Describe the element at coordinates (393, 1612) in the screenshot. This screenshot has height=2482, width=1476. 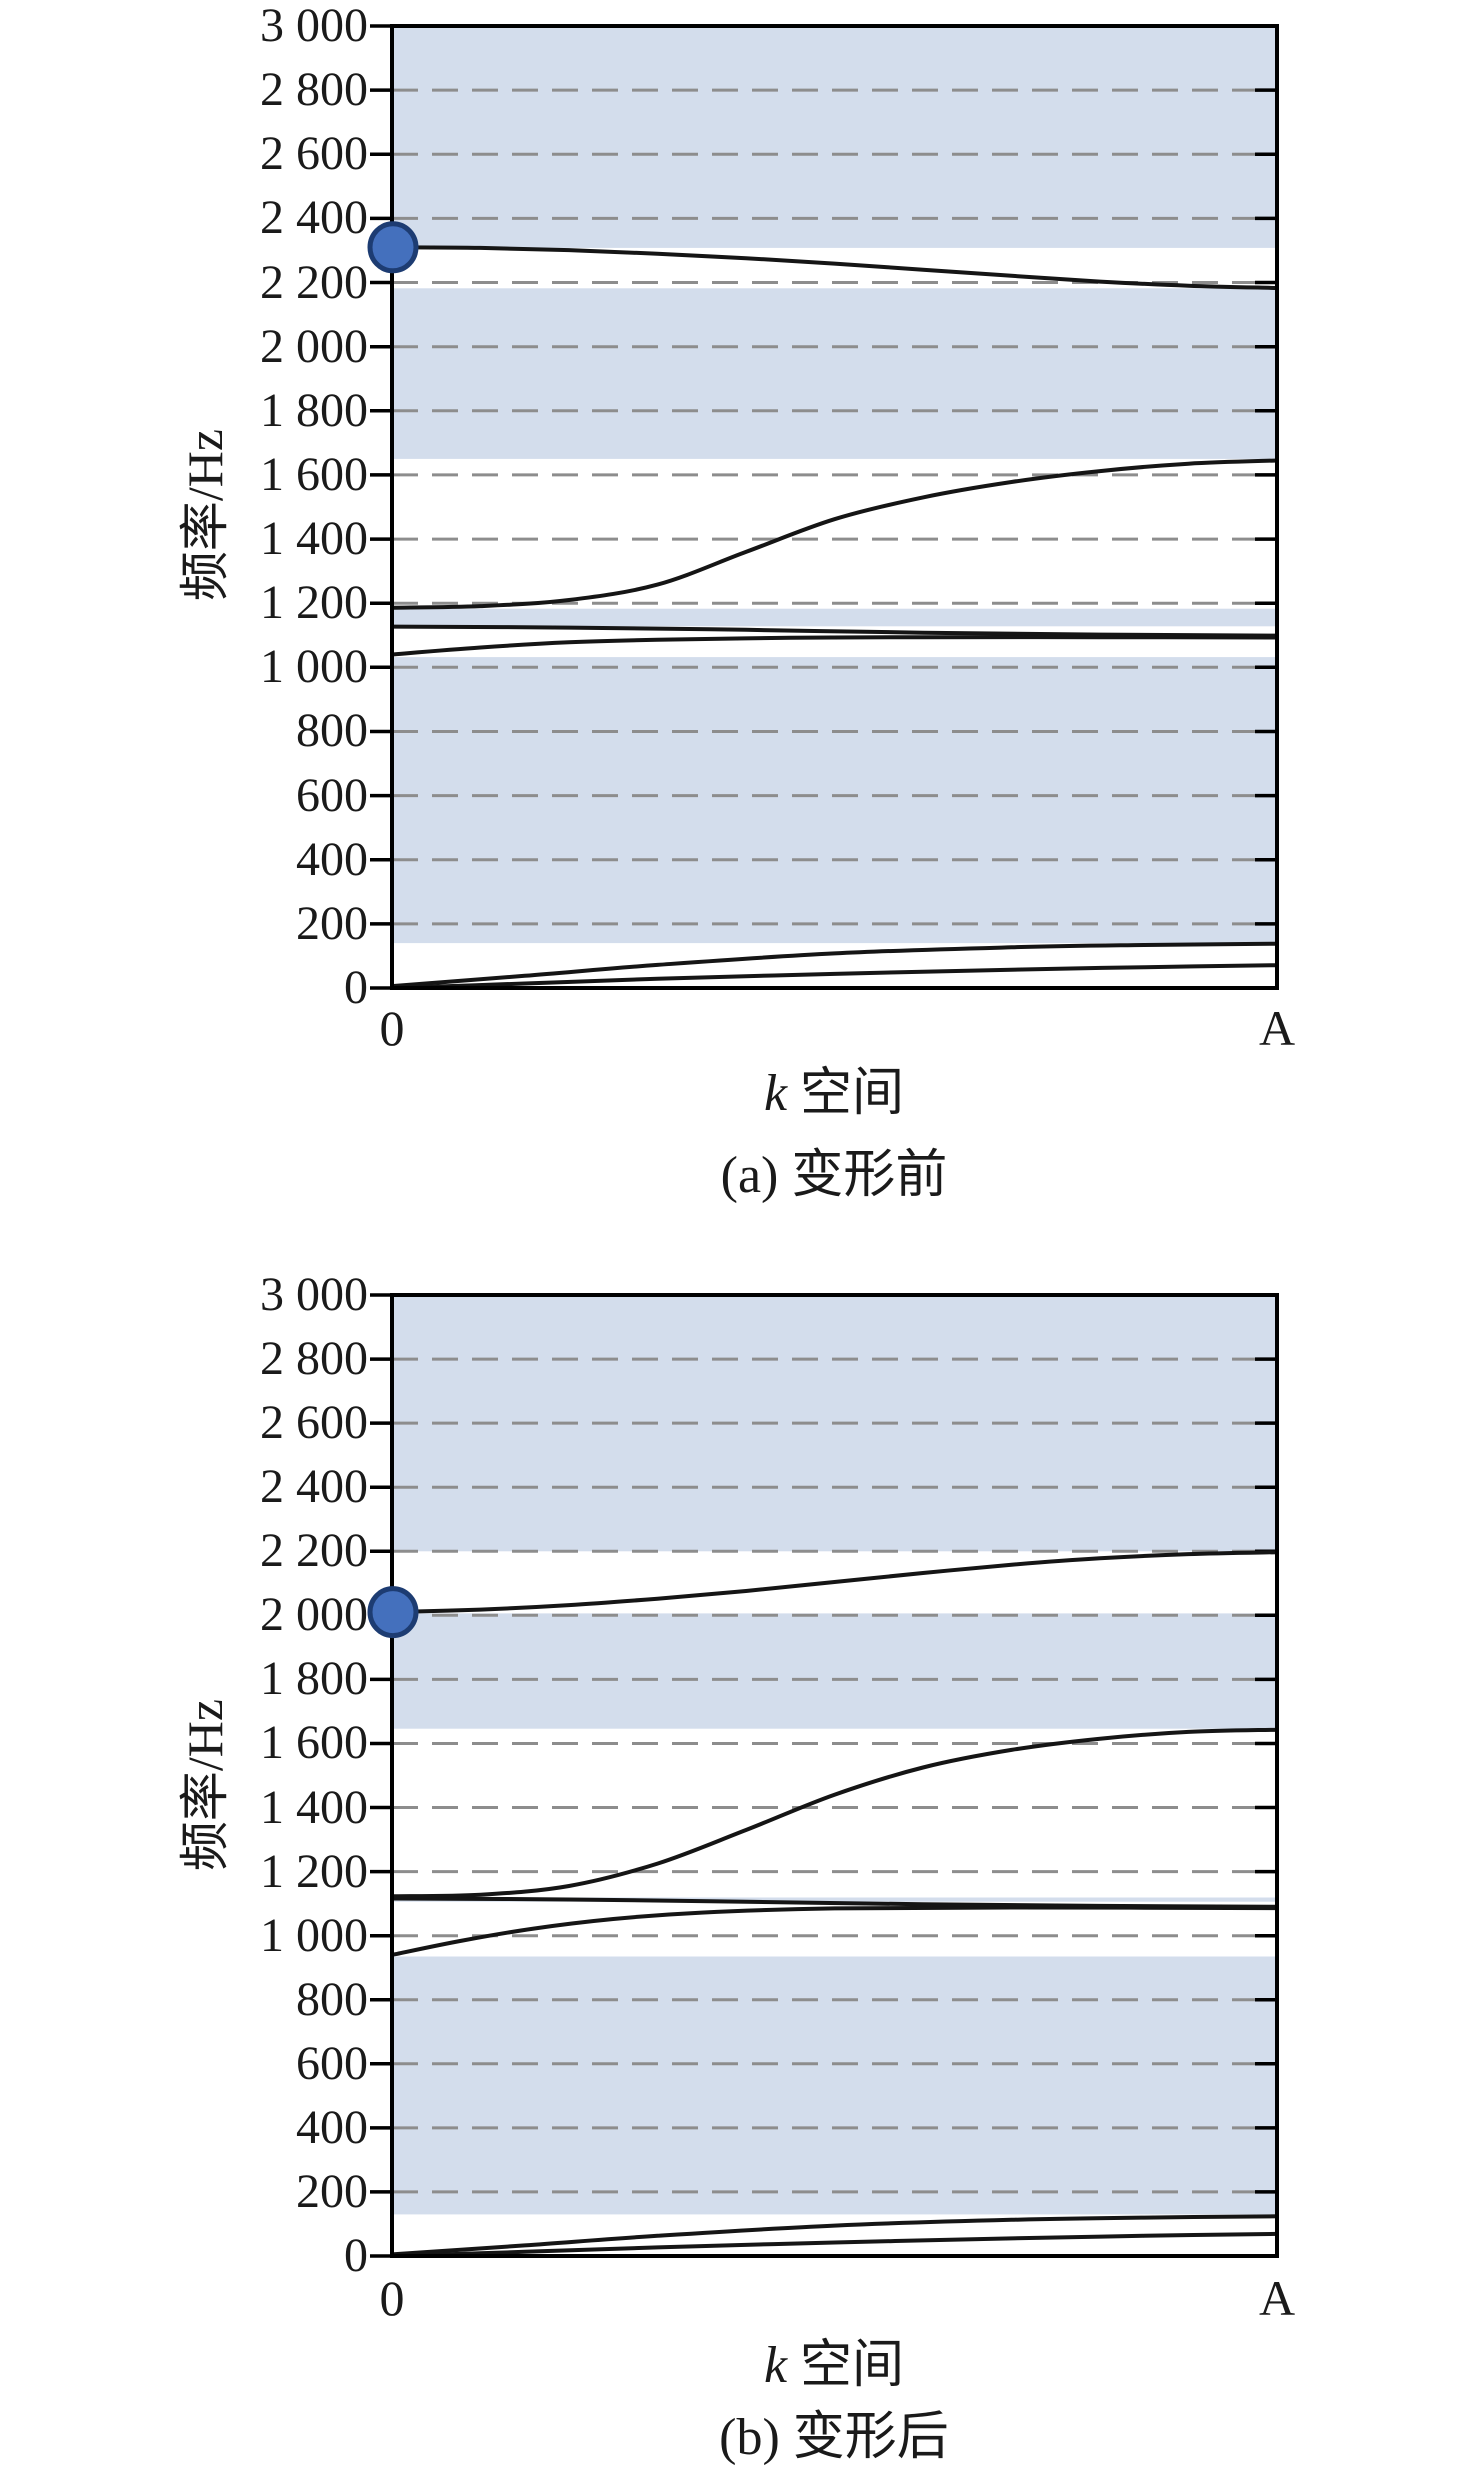
I see `start-frequency-marker-b` at that location.